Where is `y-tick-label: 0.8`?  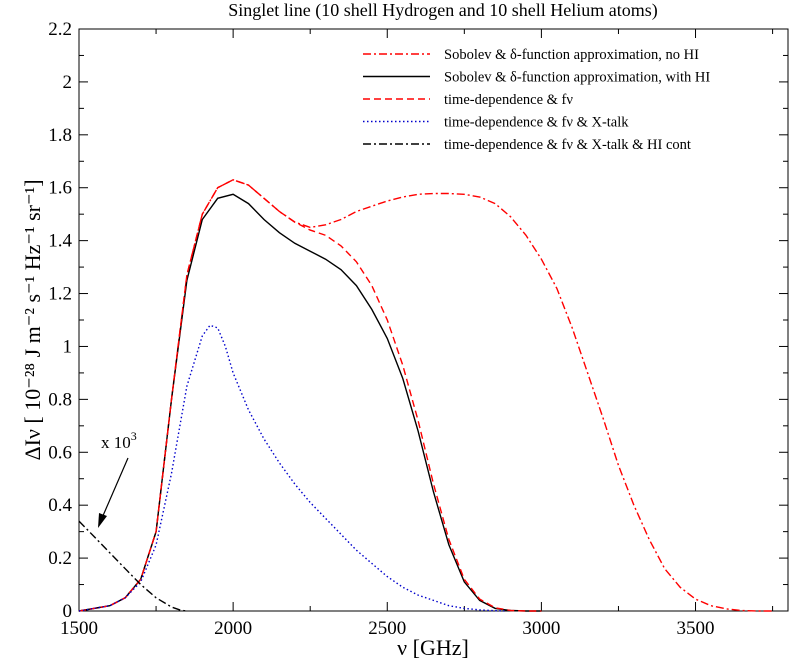
y-tick-label: 0.8 is located at coordinates (60, 399).